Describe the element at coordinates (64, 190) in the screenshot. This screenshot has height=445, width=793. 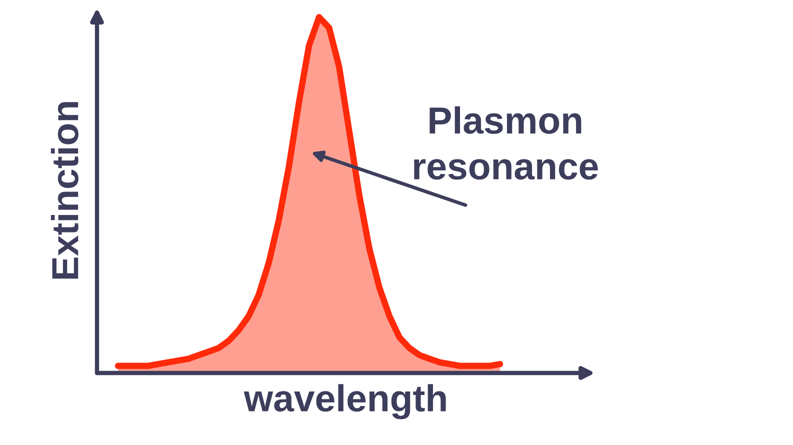
I see `y-axis-title: Extinction` at that location.